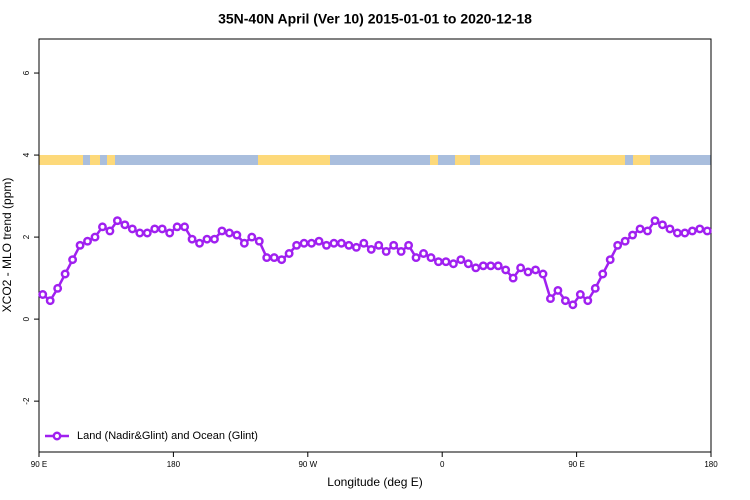 This screenshot has height=500, width=750. Describe the element at coordinates (174, 464) in the screenshot. I see `x-tick-label: 180` at that location.